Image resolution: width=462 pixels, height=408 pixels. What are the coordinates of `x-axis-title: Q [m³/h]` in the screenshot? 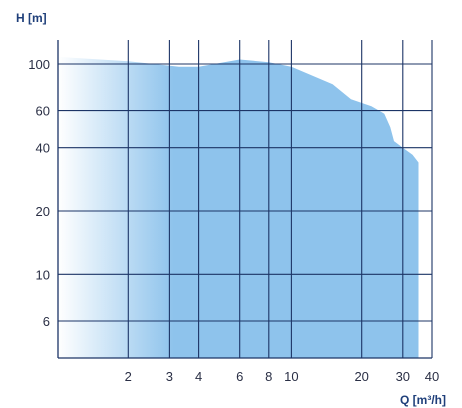 It's located at (423, 400).